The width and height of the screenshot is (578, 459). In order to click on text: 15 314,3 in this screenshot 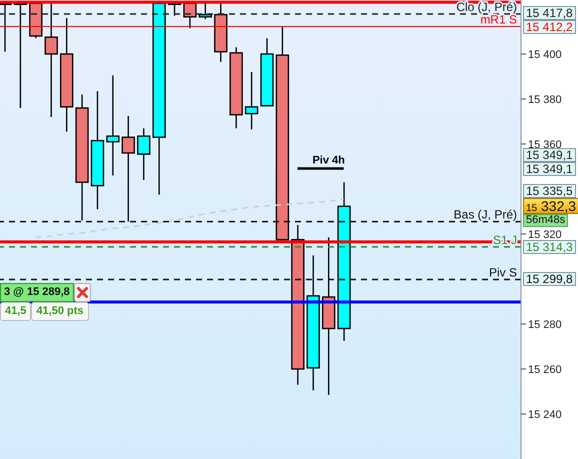, I will do `click(549, 247)`.